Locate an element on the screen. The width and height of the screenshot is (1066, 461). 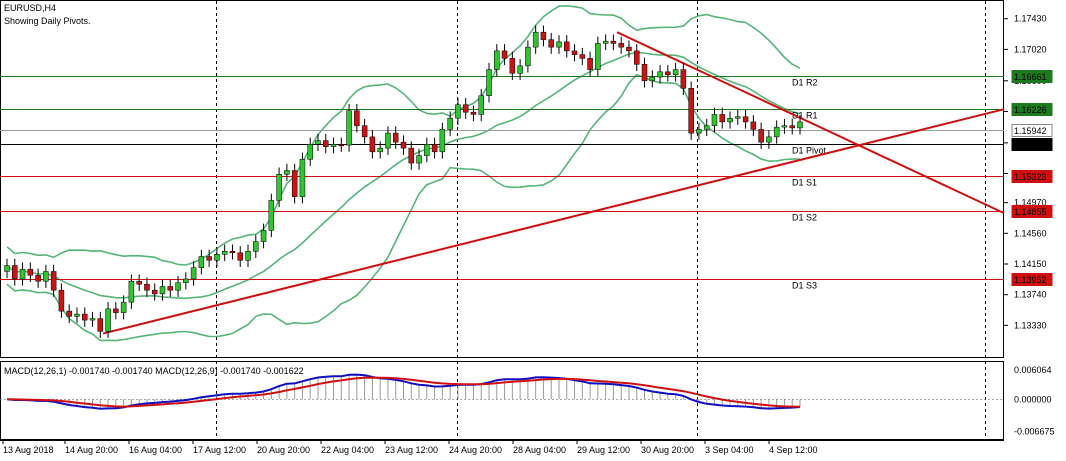
price-tick-label: 1.17020 is located at coordinates (1030, 49).